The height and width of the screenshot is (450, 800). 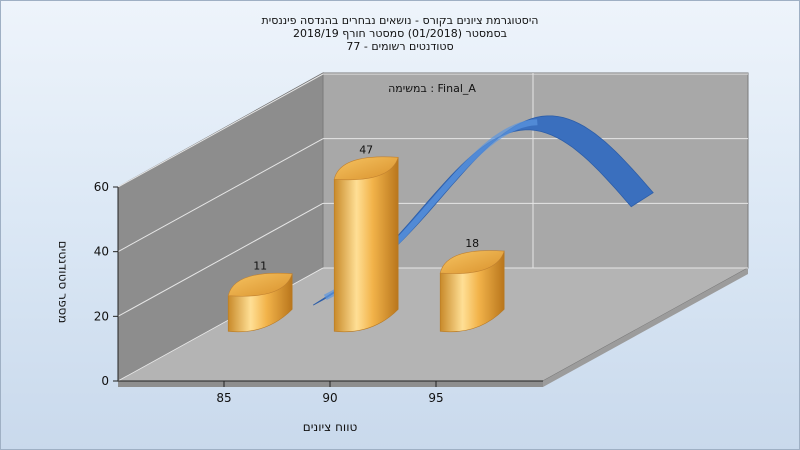 I want to click on bar-body, so click(x=366, y=244).